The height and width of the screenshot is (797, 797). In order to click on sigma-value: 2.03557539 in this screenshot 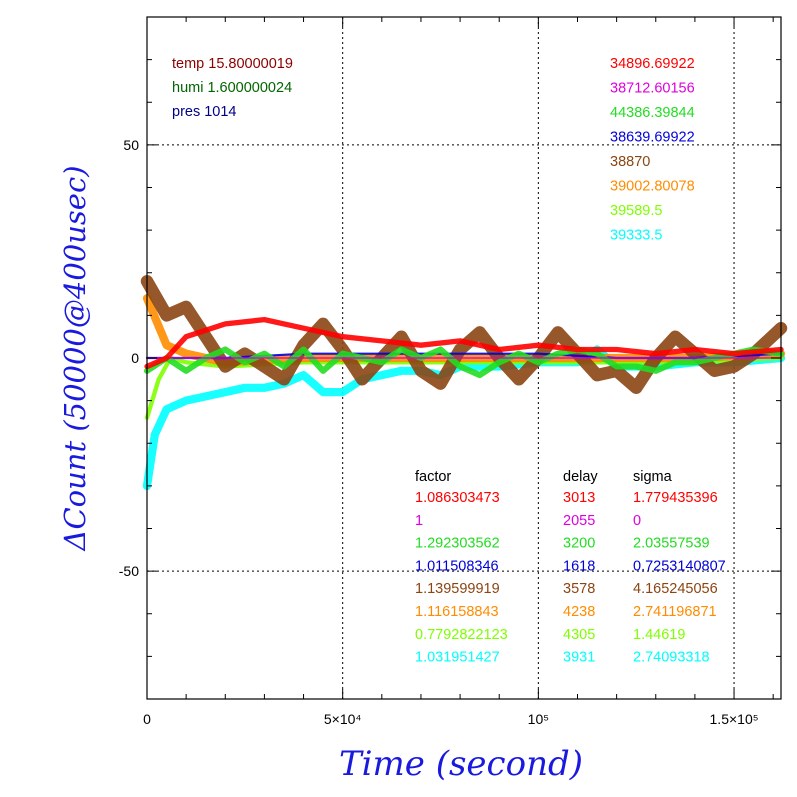, I will do `click(671, 544)`.